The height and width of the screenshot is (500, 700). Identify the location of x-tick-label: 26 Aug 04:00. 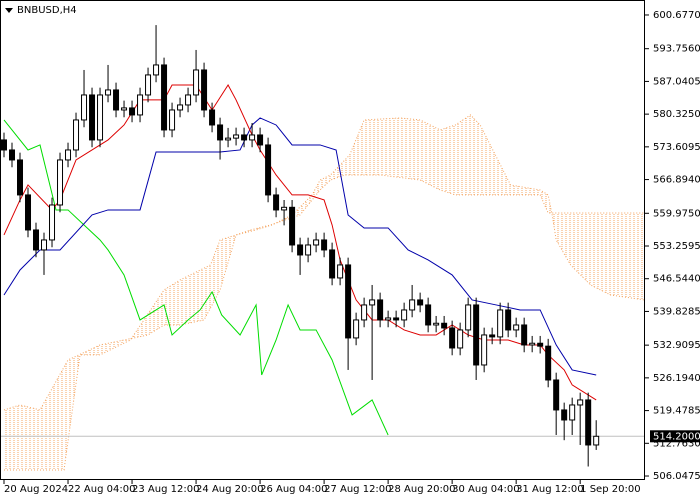
(293, 489).